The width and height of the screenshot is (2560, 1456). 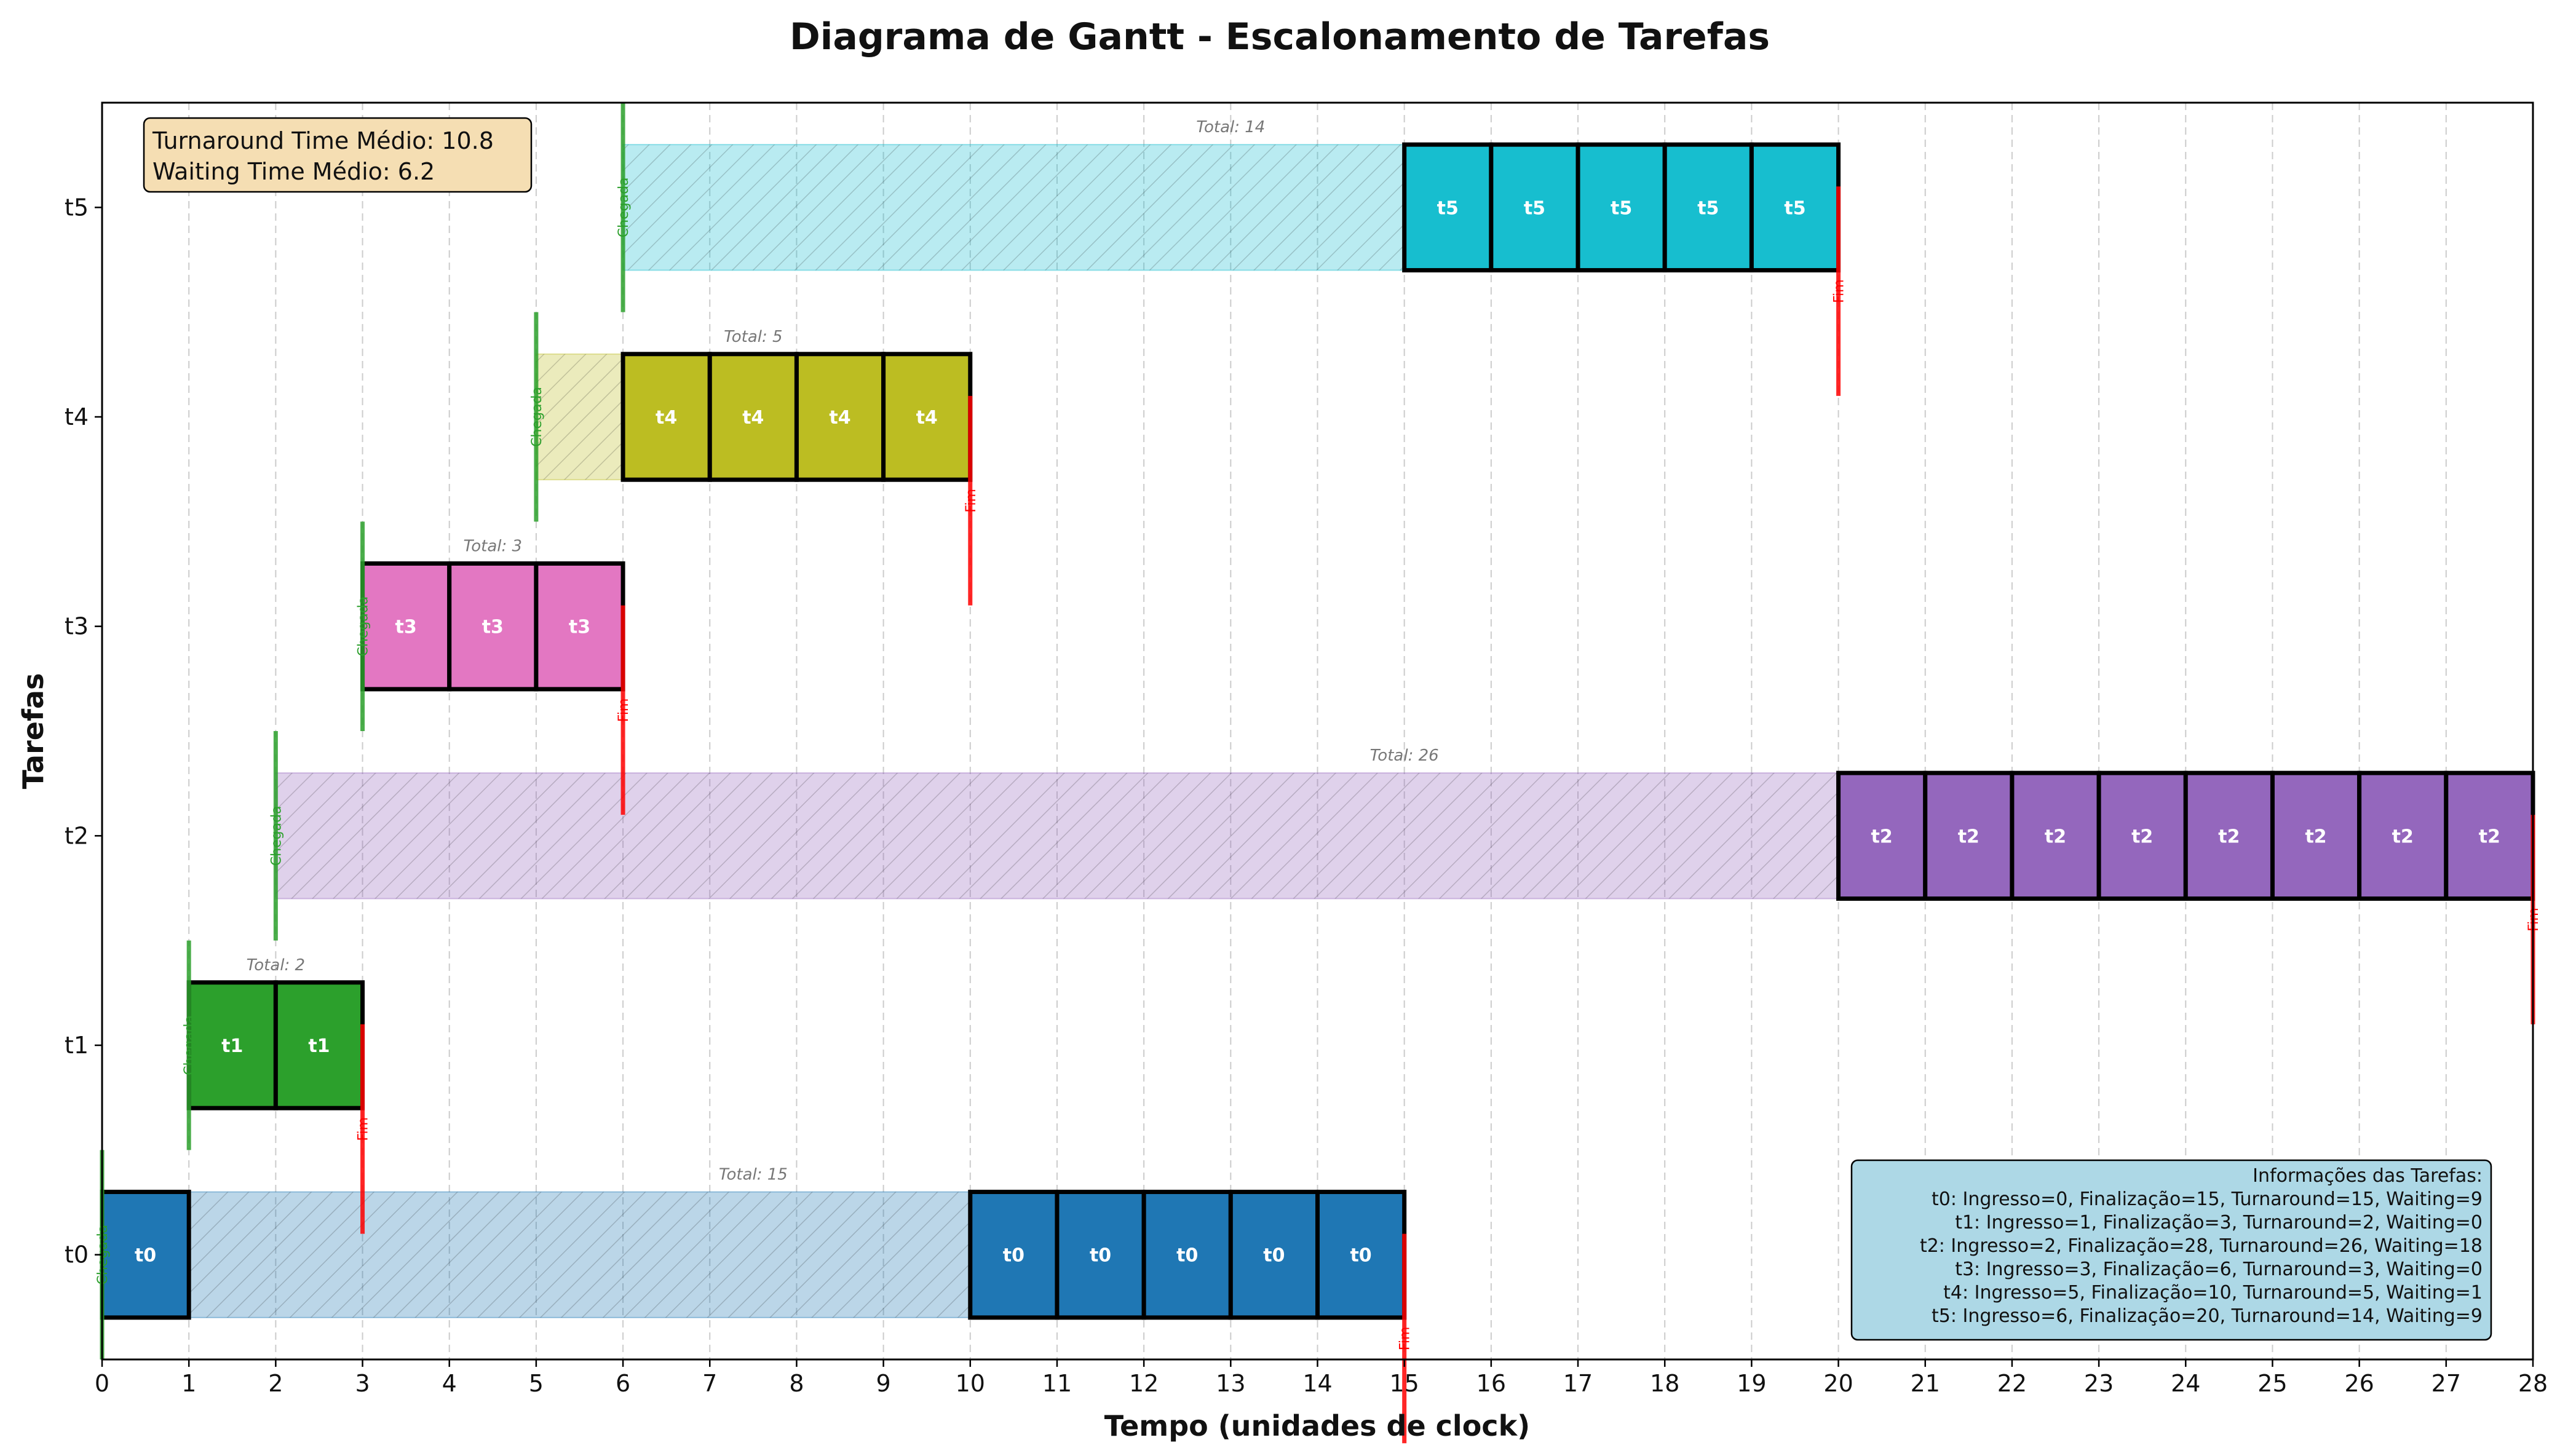 I want to click on y-axis-ticks: t0 t1 t2 t3 t4 t5, so click(x=84, y=731).